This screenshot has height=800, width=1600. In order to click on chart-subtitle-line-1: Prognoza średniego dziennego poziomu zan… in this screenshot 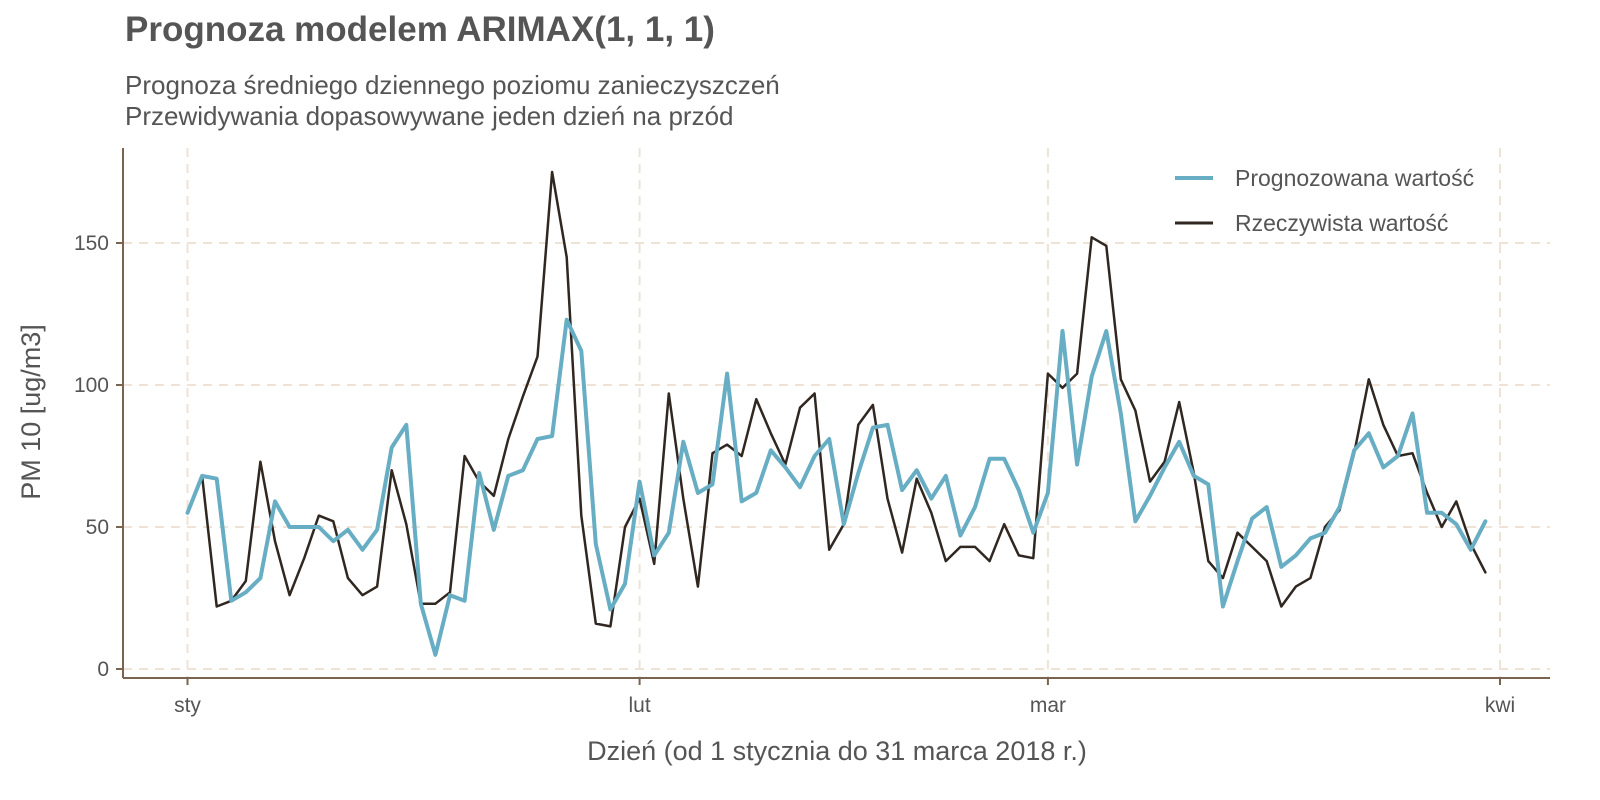, I will do `click(452, 85)`.